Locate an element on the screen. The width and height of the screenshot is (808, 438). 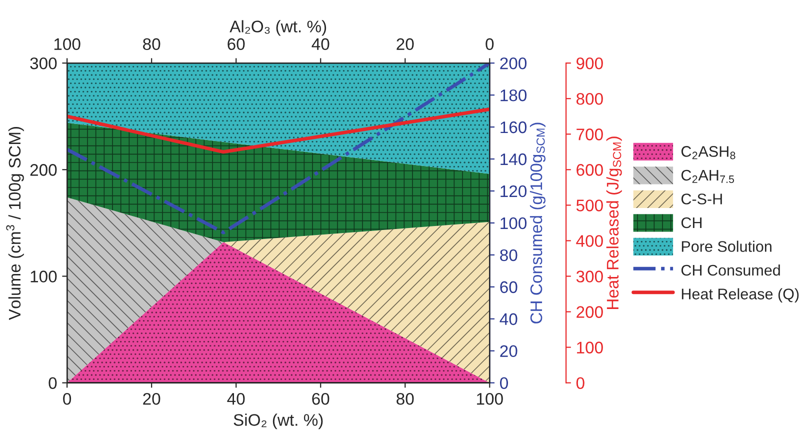
legend-label: C$_{2}$ASH$_{8}$ is located at coordinates (708, 153).